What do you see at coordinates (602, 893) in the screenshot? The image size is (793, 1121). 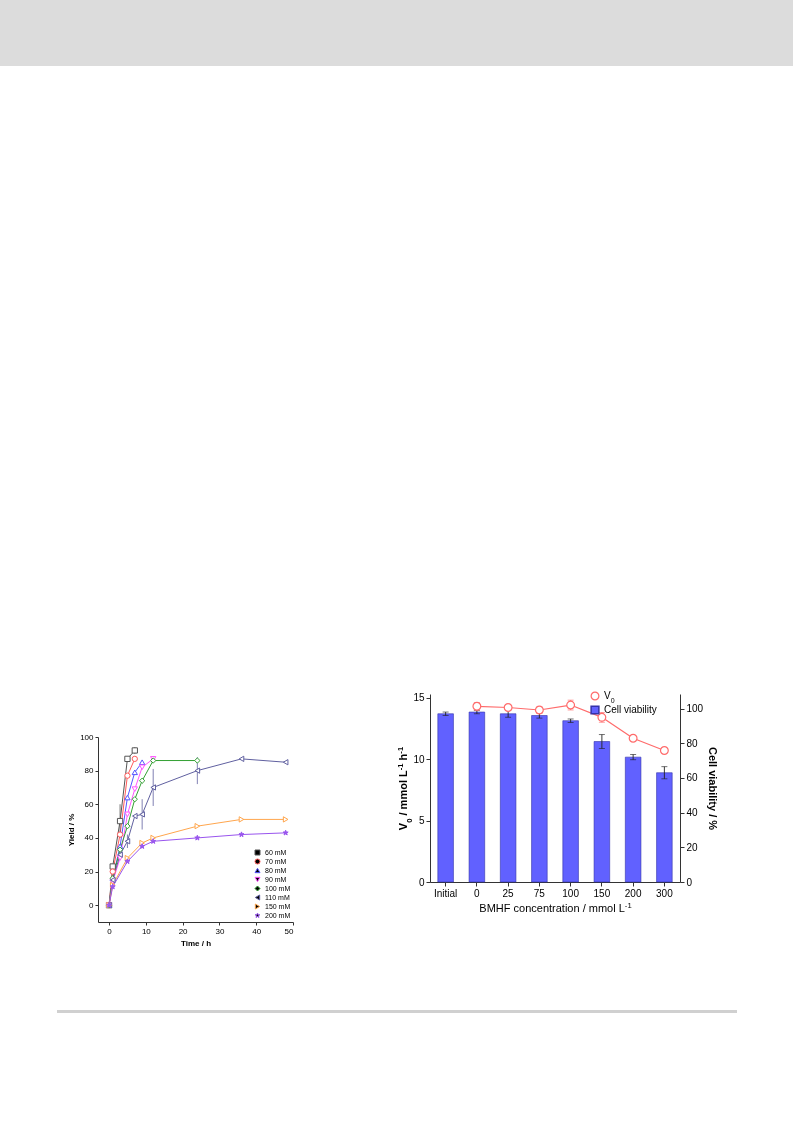 I see `x-tick-label: 150` at bounding box center [602, 893].